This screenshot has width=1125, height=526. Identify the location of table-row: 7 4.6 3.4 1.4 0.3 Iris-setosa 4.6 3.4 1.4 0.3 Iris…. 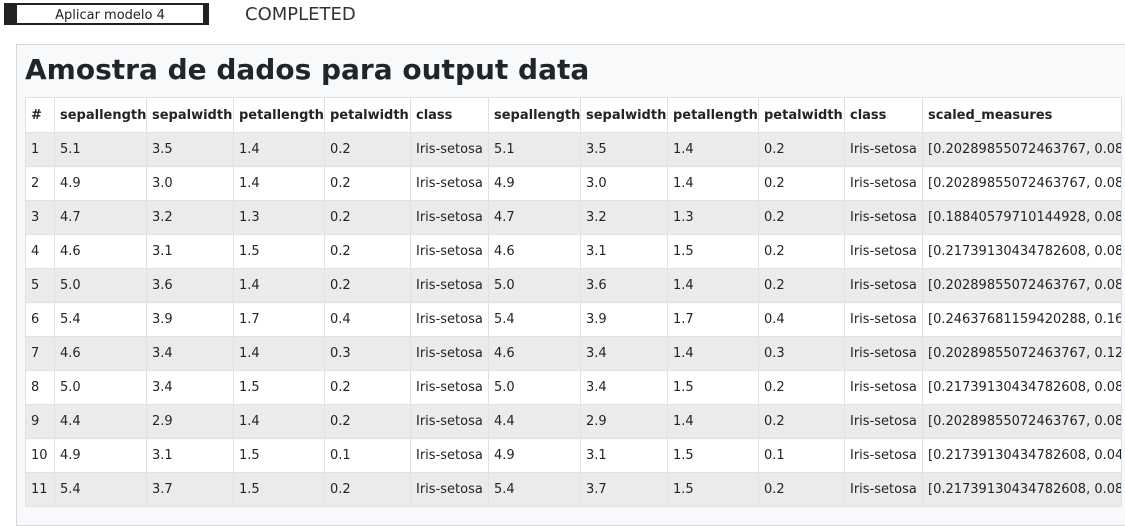
(573, 353).